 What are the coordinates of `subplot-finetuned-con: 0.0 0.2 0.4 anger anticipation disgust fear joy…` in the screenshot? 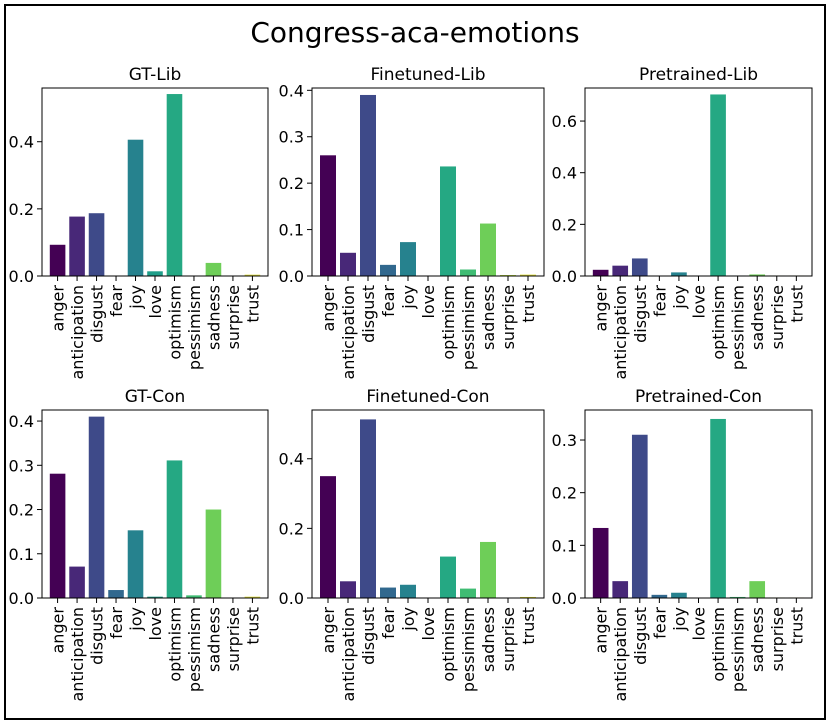 It's located at (412, 544).